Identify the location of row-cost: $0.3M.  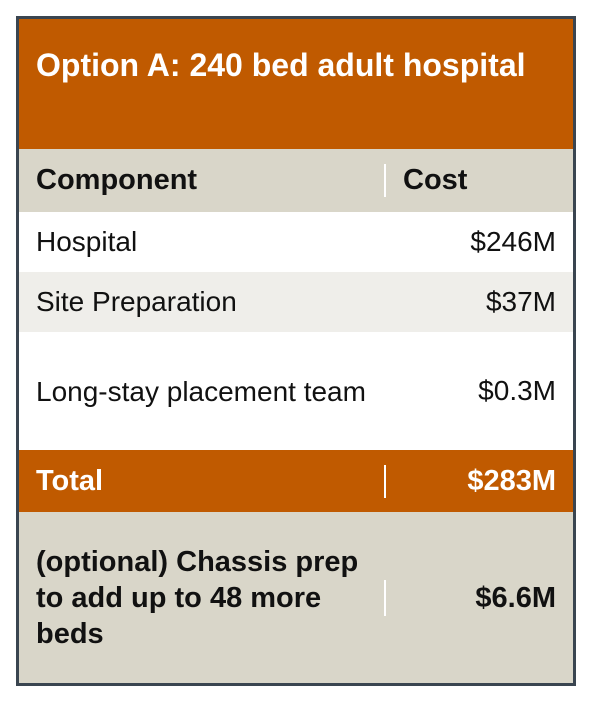
(517, 390).